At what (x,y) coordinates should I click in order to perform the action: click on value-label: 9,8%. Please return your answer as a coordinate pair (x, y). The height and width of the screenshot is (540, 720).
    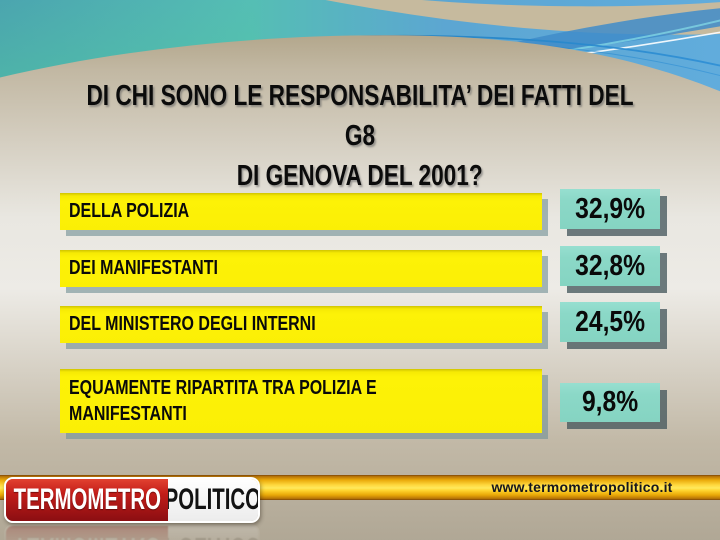
    Looking at the image, I should click on (610, 402).